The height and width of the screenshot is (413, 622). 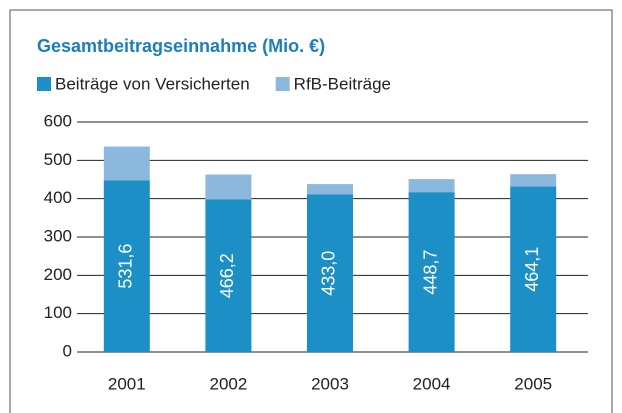 I want to click on x-tick-label: 2002, so click(x=228, y=383).